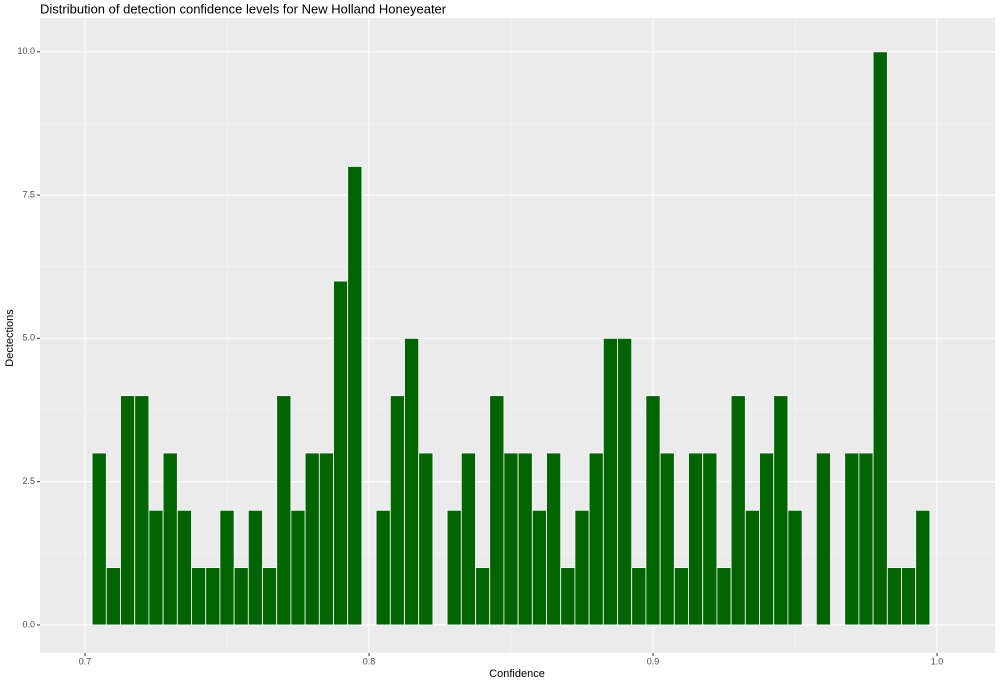 The height and width of the screenshot is (685, 1000). Describe the element at coordinates (517, 674) in the screenshot. I see `x-axis-label: Confidence` at that location.